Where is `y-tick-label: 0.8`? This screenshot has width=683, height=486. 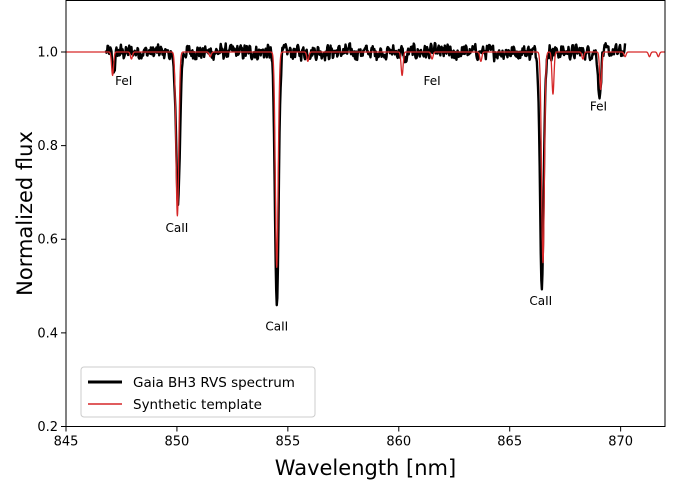 y-tick-label: 0.8 is located at coordinates (47, 146).